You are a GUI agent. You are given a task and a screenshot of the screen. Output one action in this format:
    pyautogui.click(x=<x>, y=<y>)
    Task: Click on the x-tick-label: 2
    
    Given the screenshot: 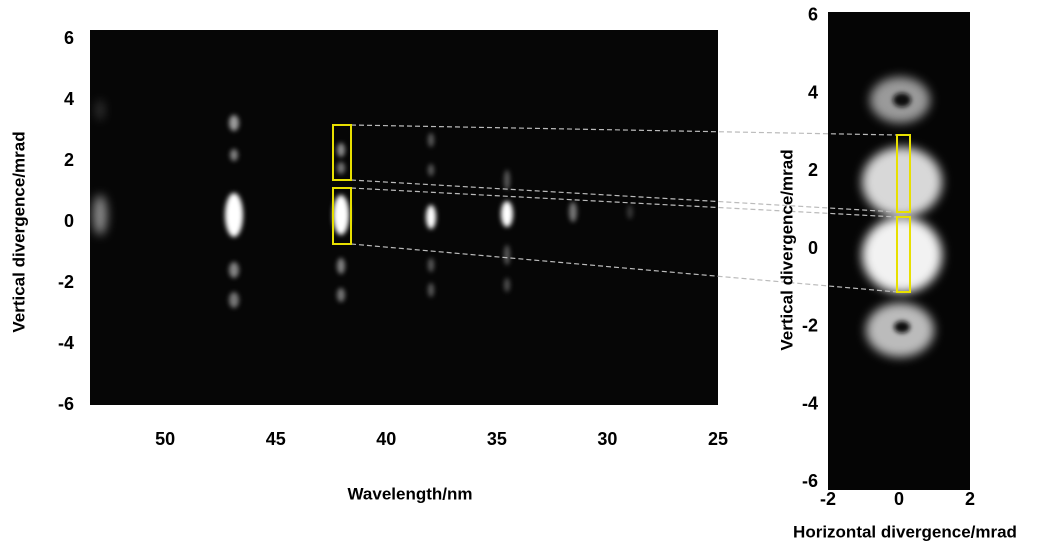 What is the action you would take?
    pyautogui.click(x=970, y=499)
    